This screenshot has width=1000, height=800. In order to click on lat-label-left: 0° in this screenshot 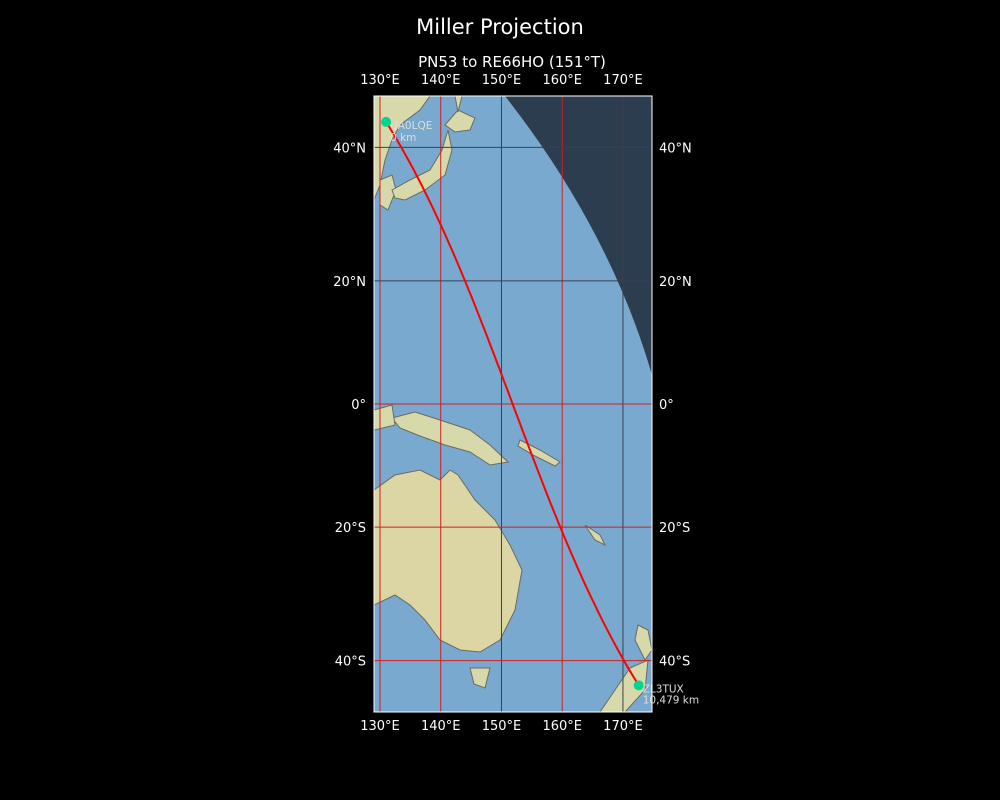, I will do `click(358, 405)`.